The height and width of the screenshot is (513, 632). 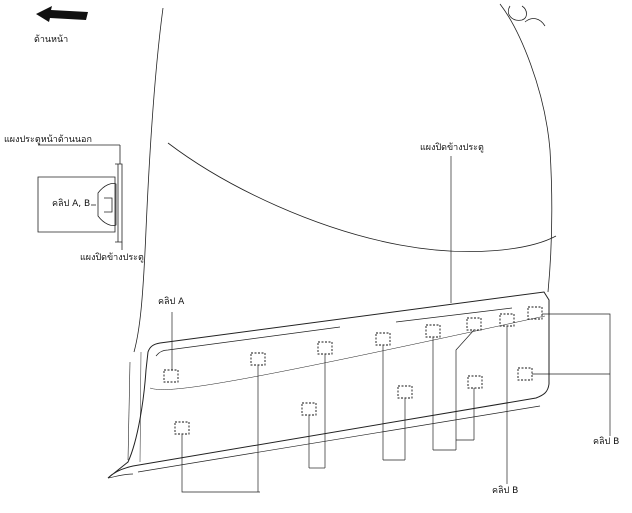 What do you see at coordinates (51, 40) in the screenshot?
I see `front-direction-label: ด้านหน้า` at bounding box center [51, 40].